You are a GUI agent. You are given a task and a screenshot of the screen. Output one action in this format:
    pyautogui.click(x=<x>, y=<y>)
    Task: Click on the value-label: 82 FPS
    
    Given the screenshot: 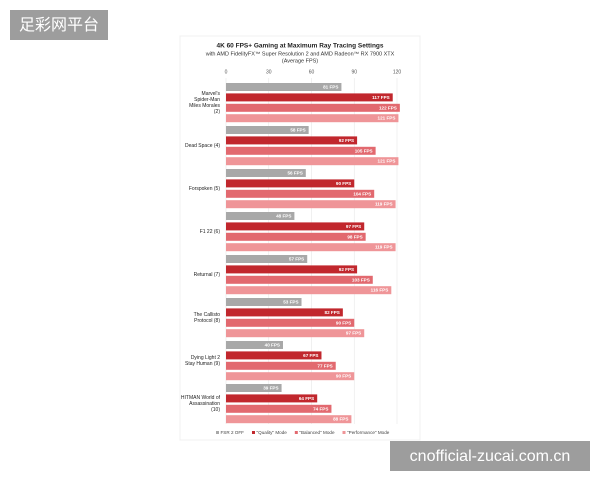 What is the action you would take?
    pyautogui.click(x=332, y=312)
    